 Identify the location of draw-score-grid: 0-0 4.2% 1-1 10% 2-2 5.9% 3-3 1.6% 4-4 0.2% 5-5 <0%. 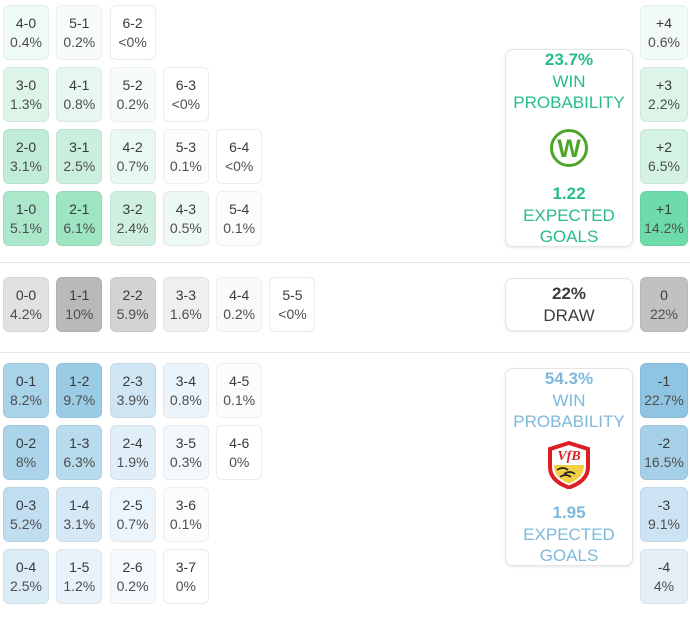
(159, 304).